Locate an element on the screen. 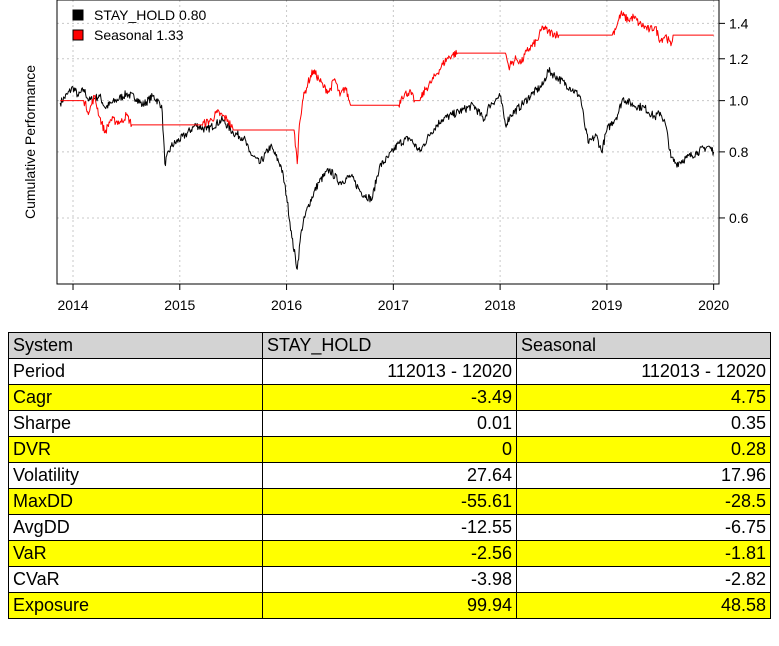  x-tick-label: 2015 is located at coordinates (179, 305).